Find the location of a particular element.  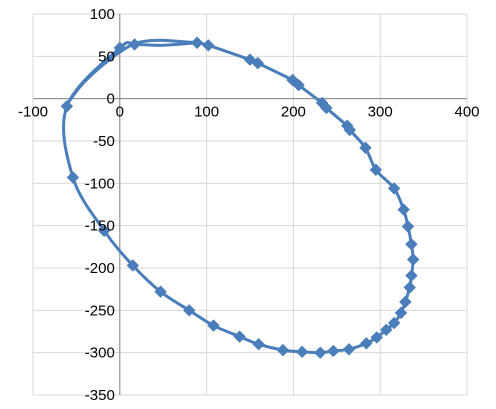

y-tick-label: -100 is located at coordinates (100, 183).